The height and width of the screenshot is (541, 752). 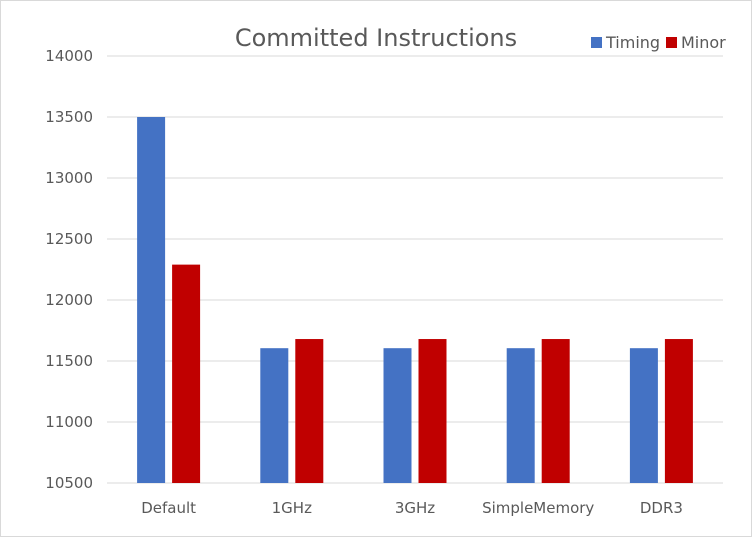 What do you see at coordinates (671, 42) in the screenshot?
I see `legend-swatch-minor` at bounding box center [671, 42].